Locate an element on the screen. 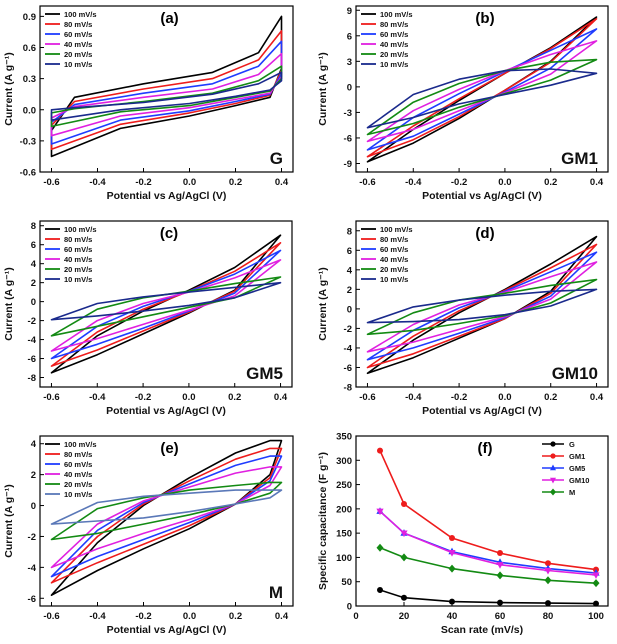  legend-label: GM5 is located at coordinates (577, 468).